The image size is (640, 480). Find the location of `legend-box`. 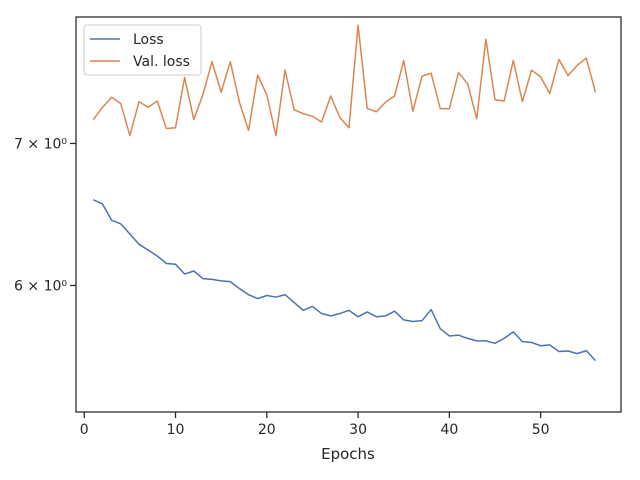

legend-box is located at coordinates (142, 50).